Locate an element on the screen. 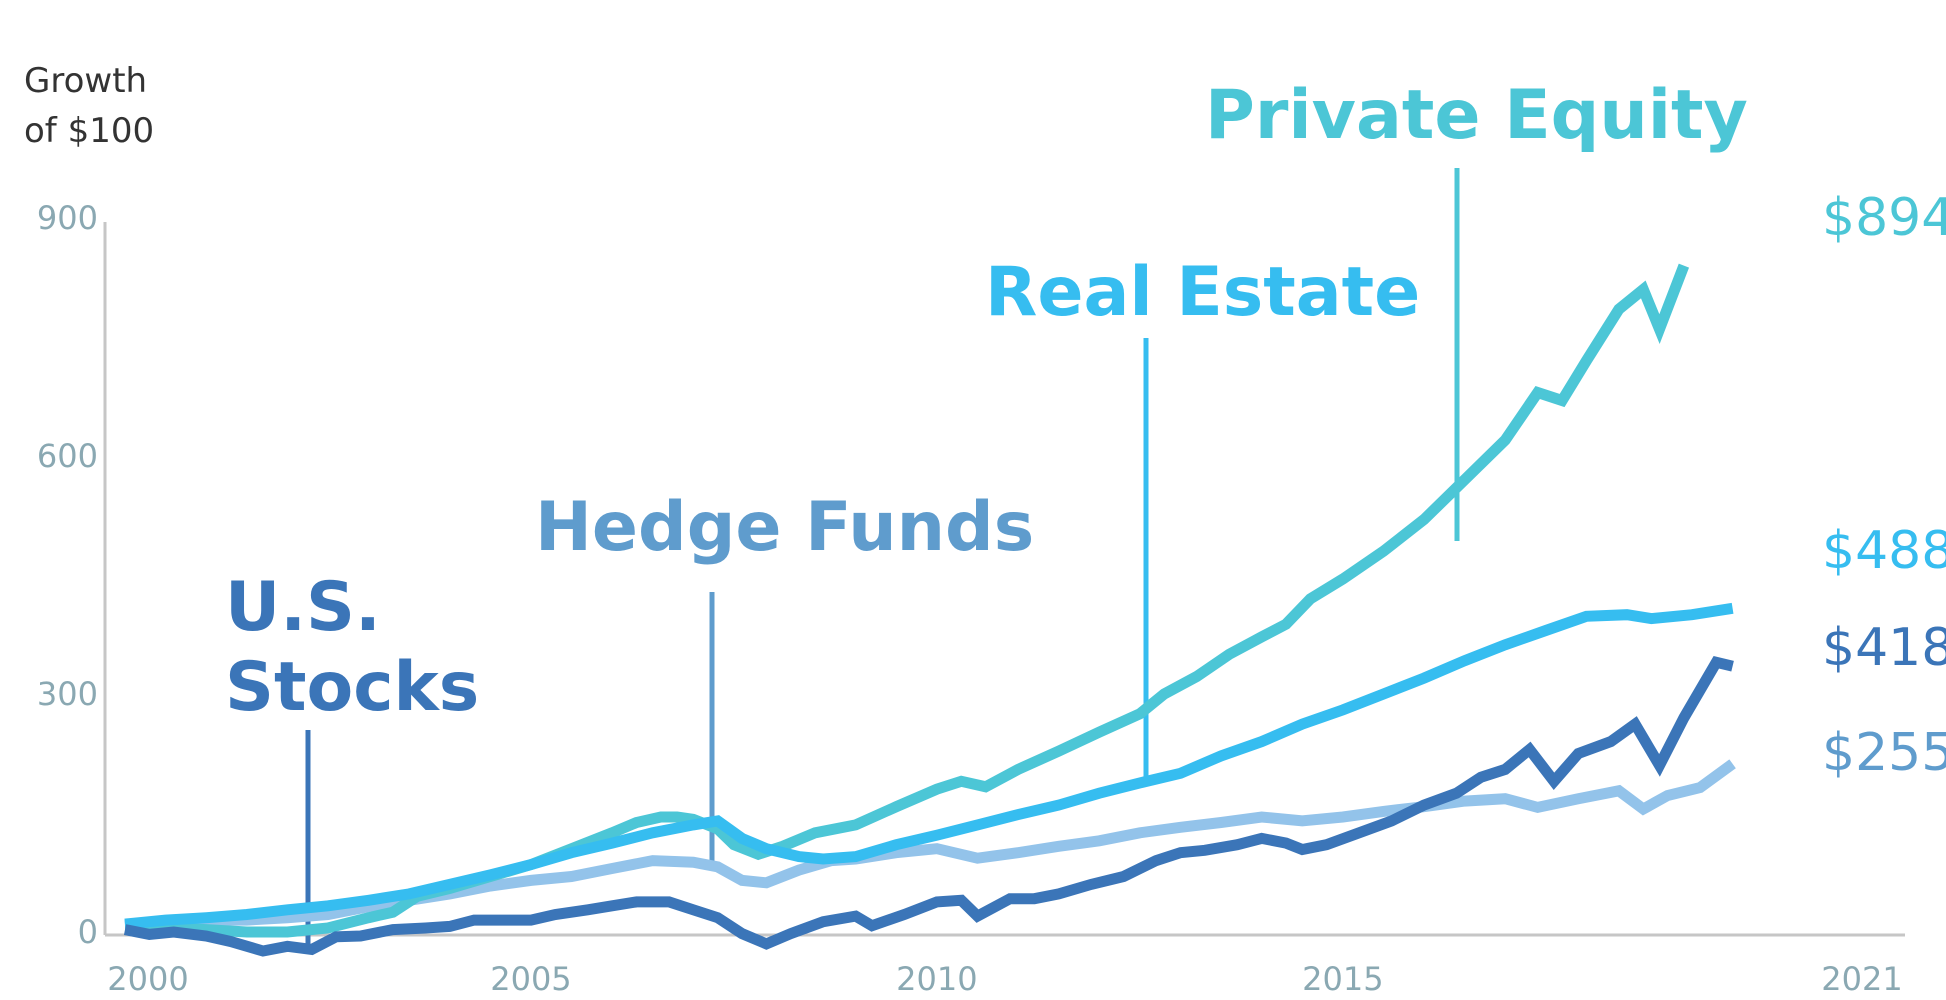 The width and height of the screenshot is (1946, 1000). callout-label-hedge-funds: Hedge Funds is located at coordinates (784, 527).